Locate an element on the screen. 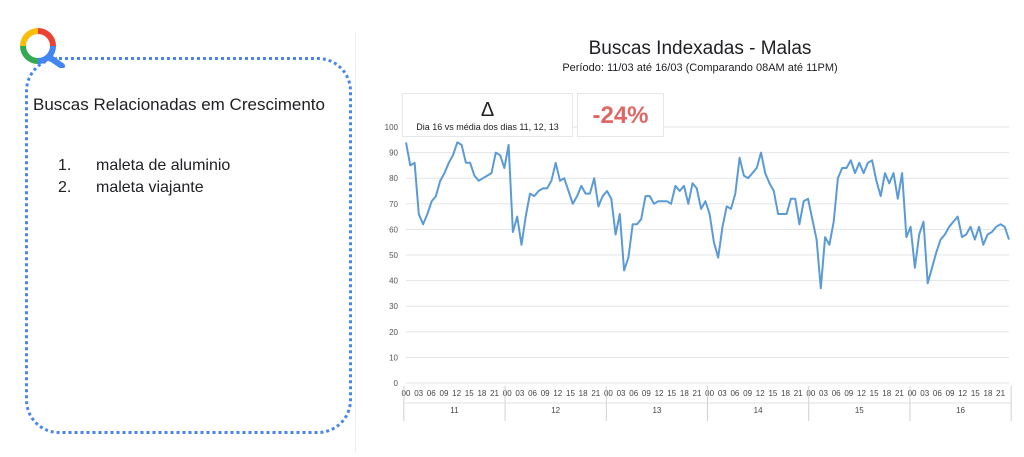 The height and width of the screenshot is (457, 1024). day-label: 14 is located at coordinates (758, 410).